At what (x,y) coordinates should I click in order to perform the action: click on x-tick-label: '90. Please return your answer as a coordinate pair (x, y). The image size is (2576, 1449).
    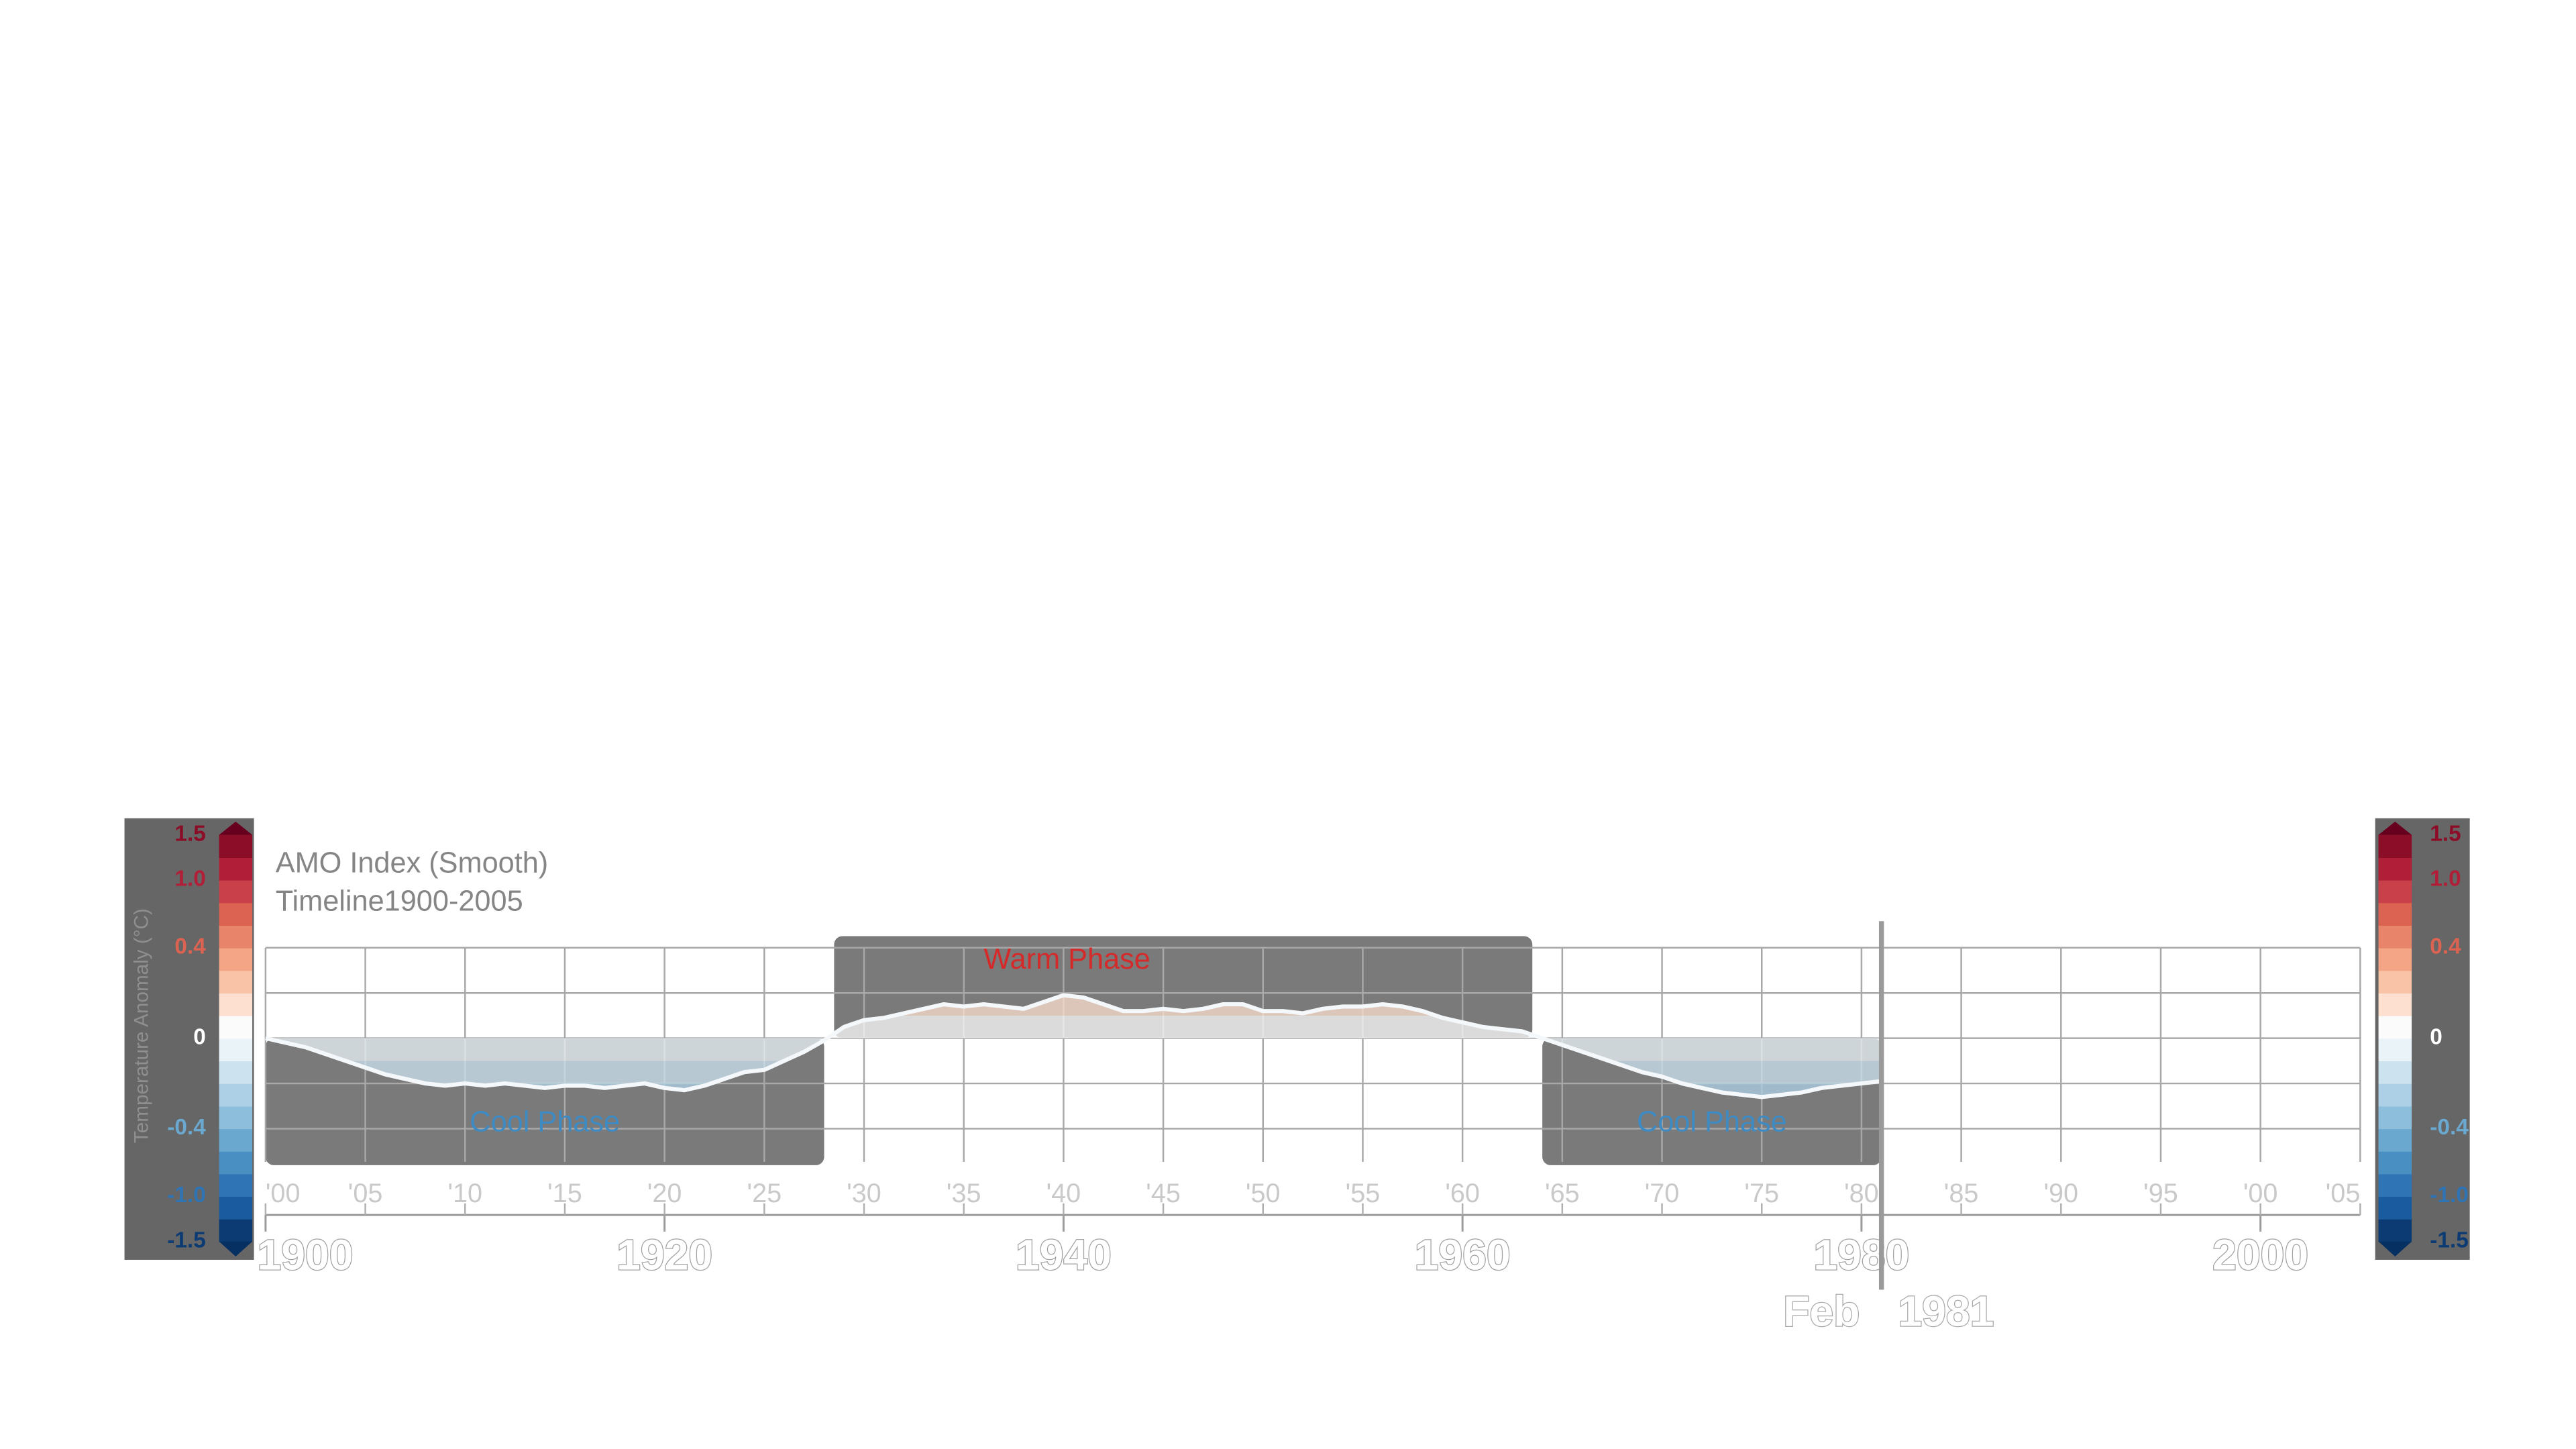
    Looking at the image, I should click on (2060, 1193).